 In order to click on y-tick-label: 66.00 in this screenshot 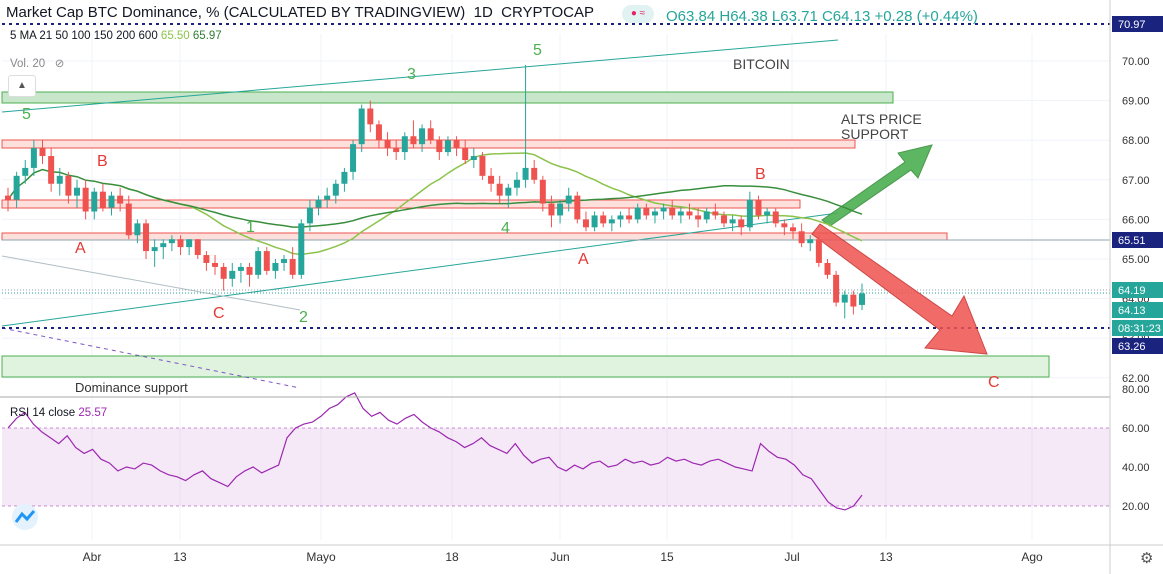, I will do `click(1136, 220)`.